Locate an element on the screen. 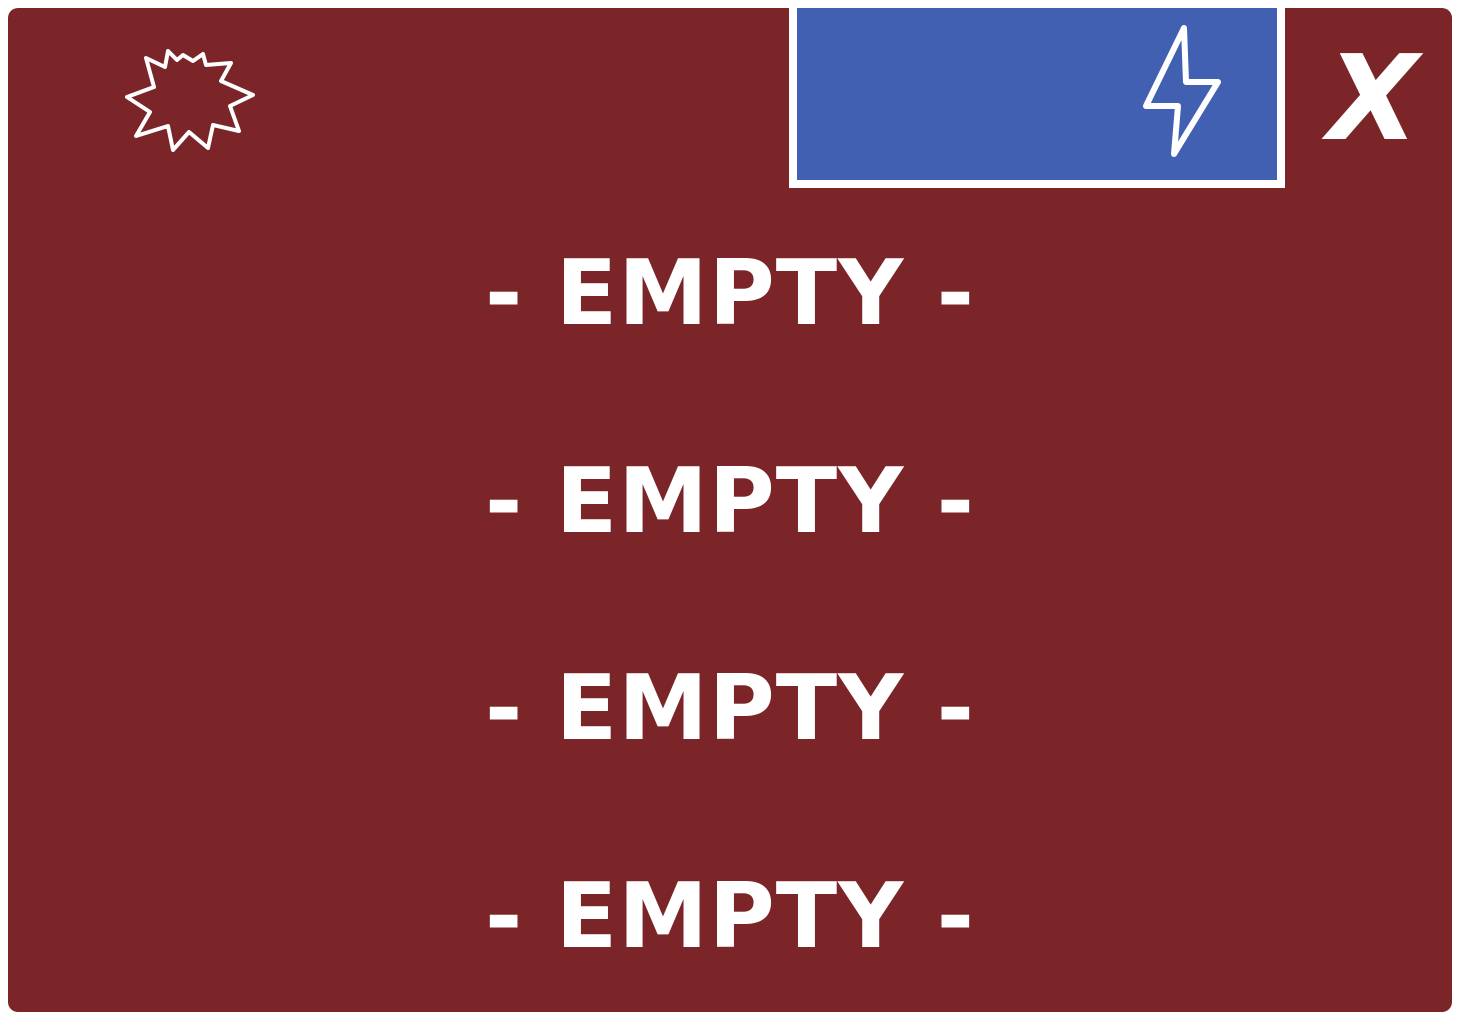 This screenshot has height=1020, width=1460. burst-icon is located at coordinates (190, 100).